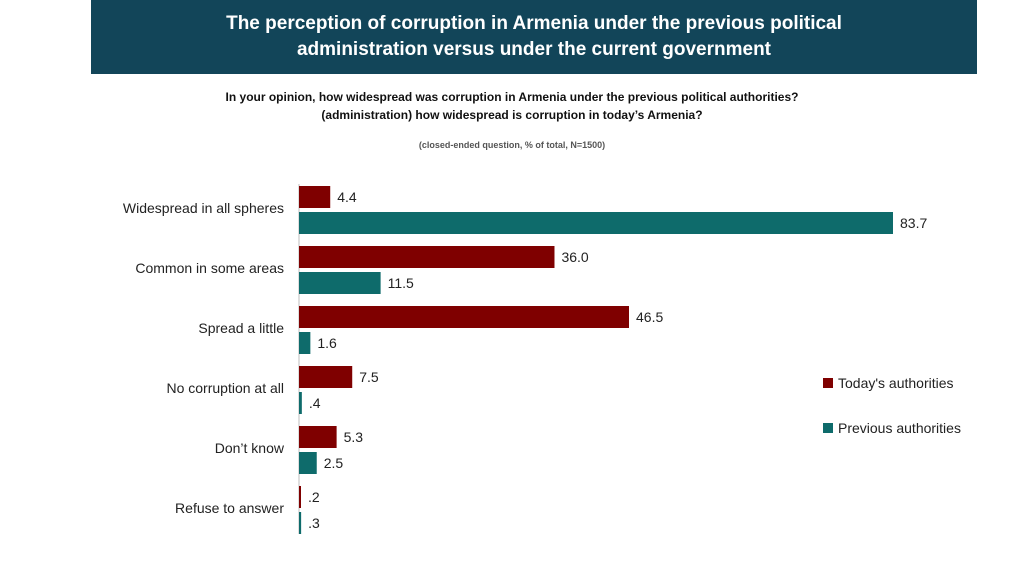 The width and height of the screenshot is (1024, 576). Describe the element at coordinates (225, 388) in the screenshot. I see `category-label: No corruption at all` at that location.